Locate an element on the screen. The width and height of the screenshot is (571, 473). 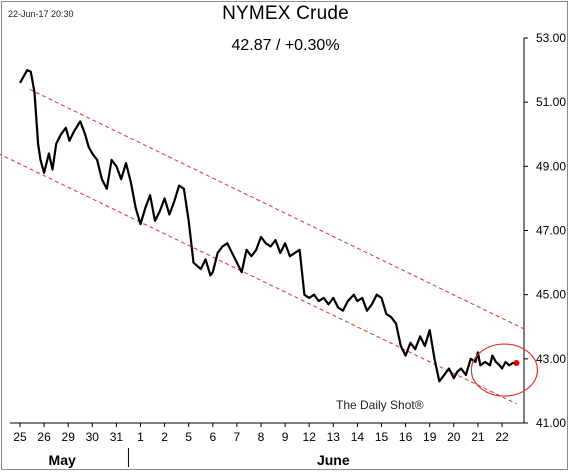
last-price-marker is located at coordinates (516, 363).